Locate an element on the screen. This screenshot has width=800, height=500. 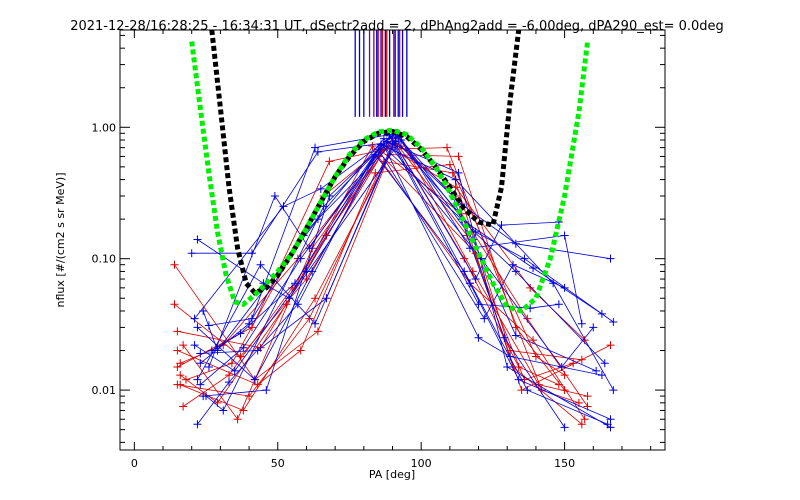
x-axis-label: PA [deg] is located at coordinates (392, 474).